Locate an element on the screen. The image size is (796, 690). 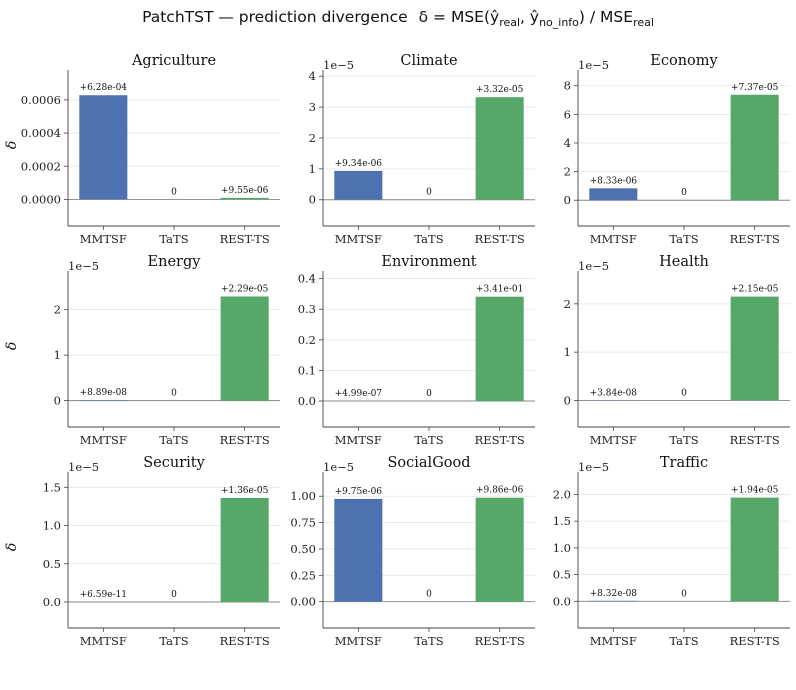
panel-title: SocialGood is located at coordinates (428, 463).